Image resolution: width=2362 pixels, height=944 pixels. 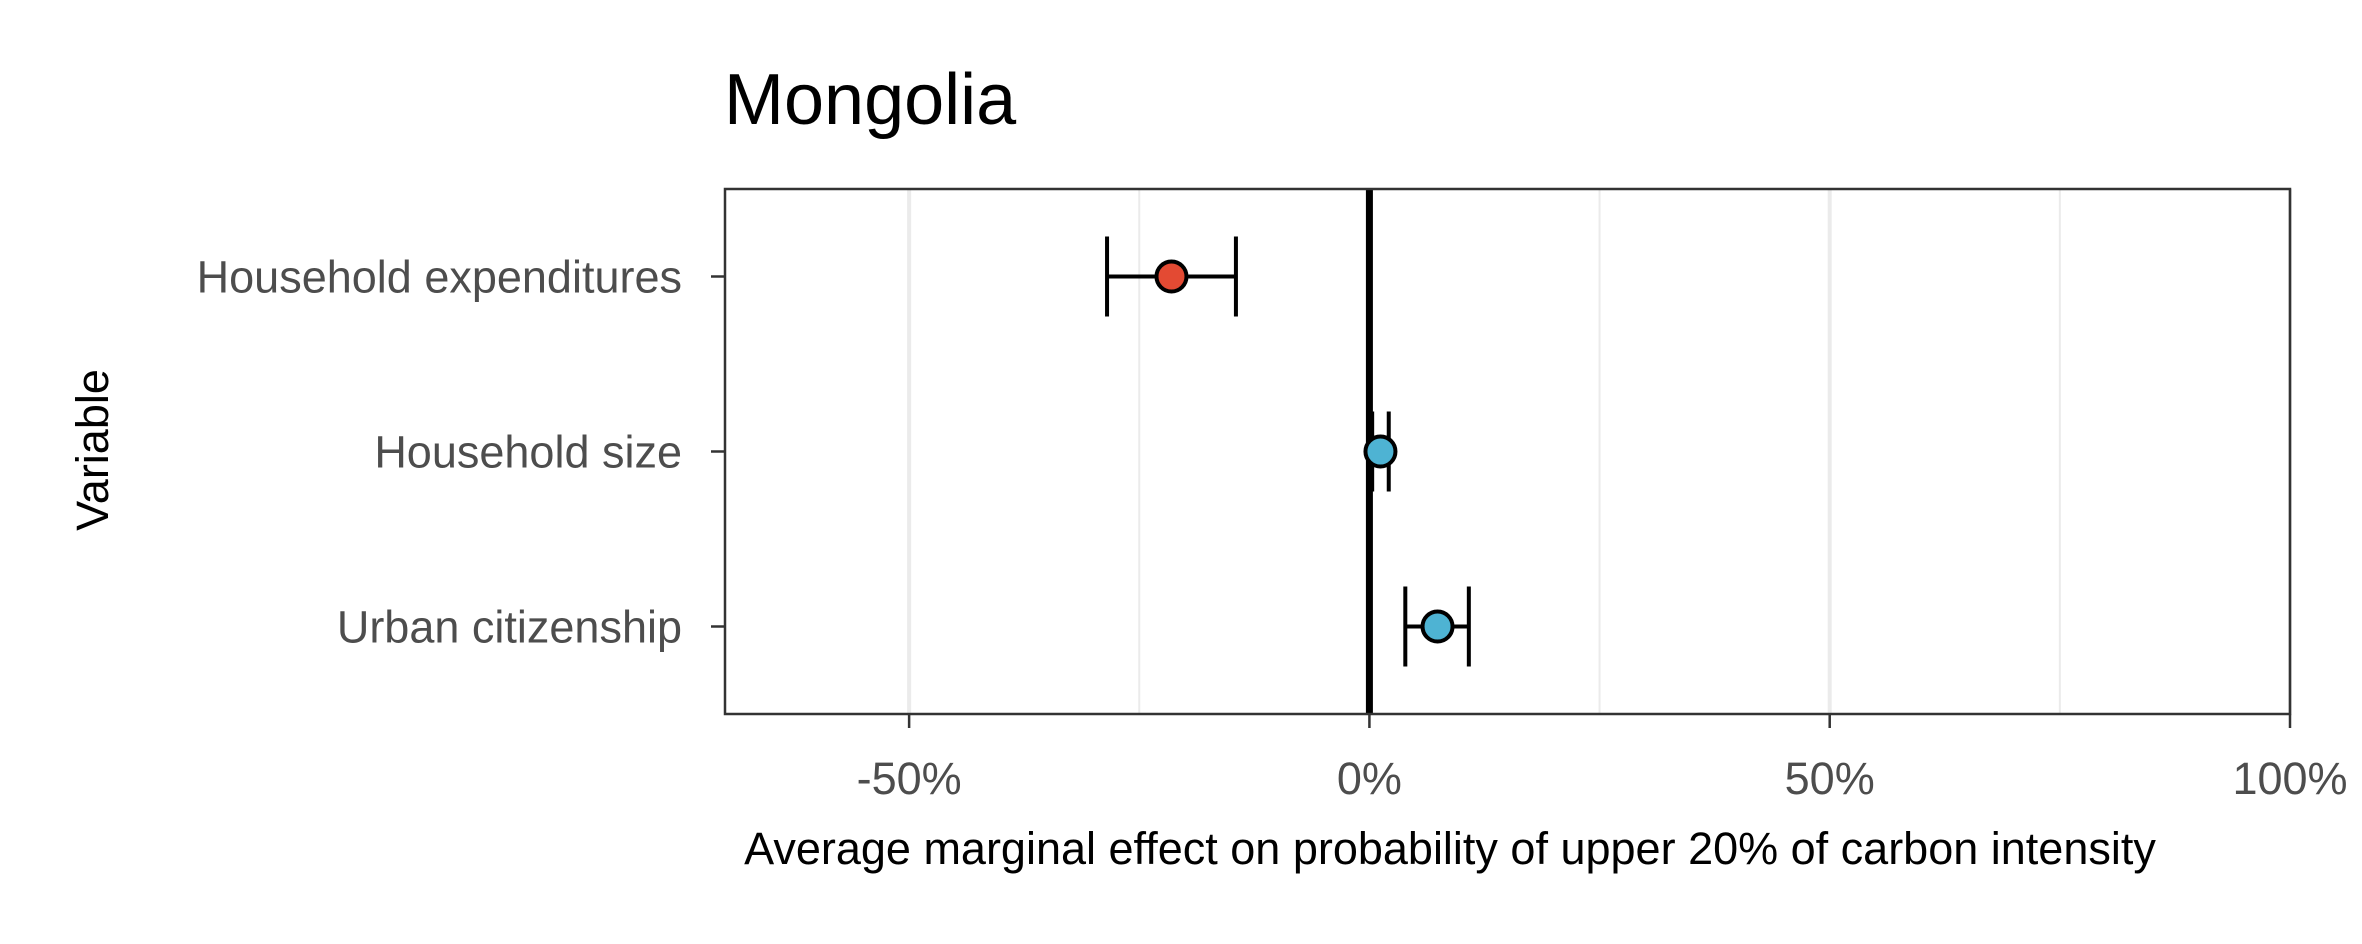 I want to click on y-axis-title: Variable, so click(x=92, y=450).